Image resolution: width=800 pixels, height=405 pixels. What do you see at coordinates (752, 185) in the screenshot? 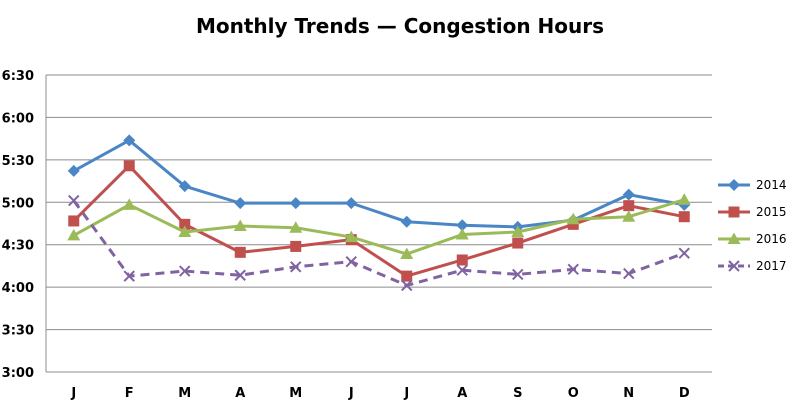
I see `legend-item-2014: 2014` at bounding box center [752, 185].